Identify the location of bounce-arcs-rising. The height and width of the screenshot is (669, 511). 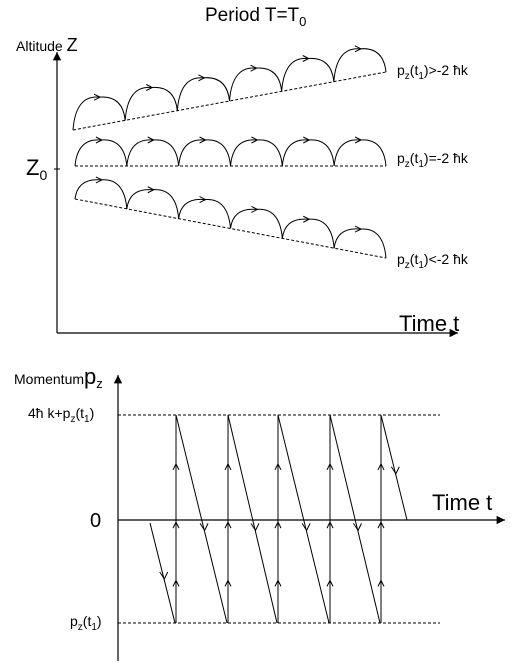
(229, 88).